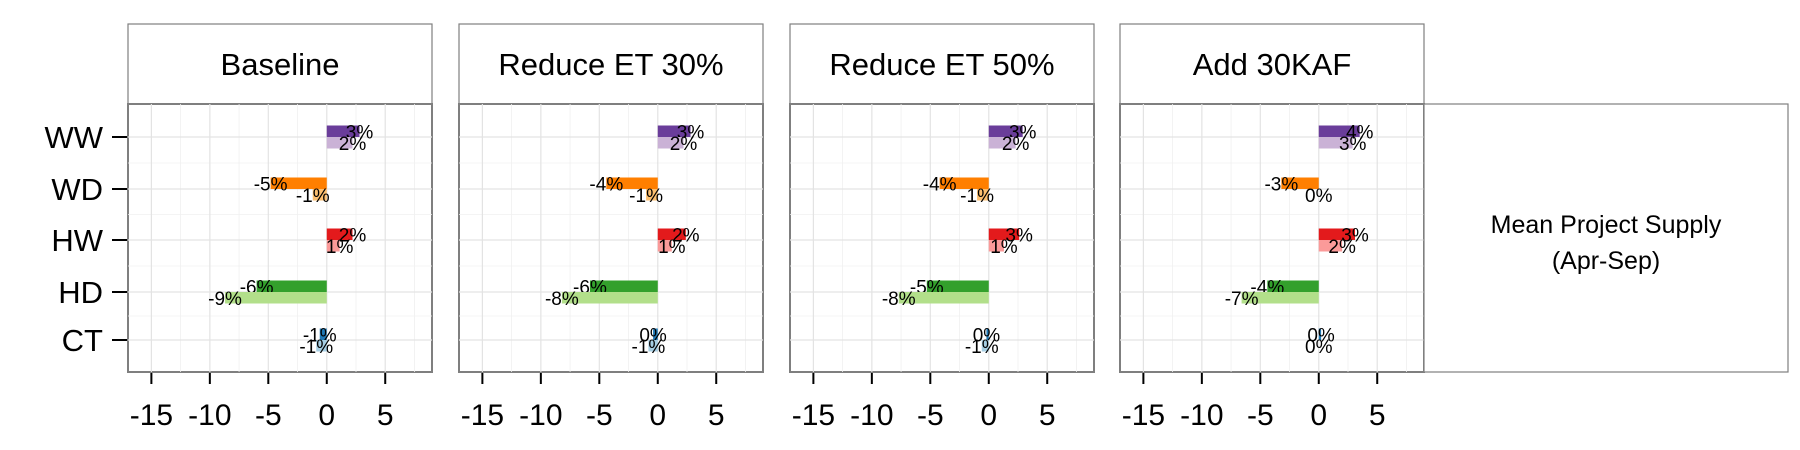  Describe the element at coordinates (77, 240) in the screenshot. I see `y-tick-label-hw: HW` at that location.